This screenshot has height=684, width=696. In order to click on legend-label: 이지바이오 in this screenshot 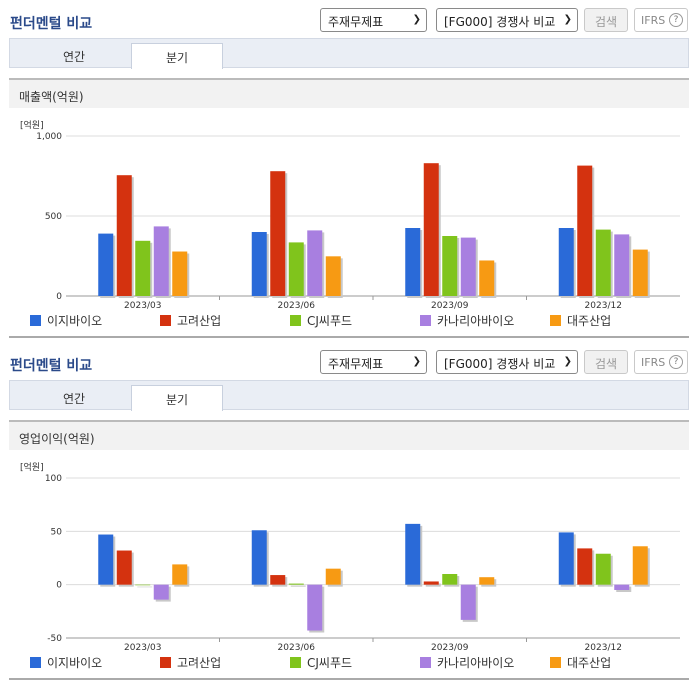, I will do `click(75, 321)`.